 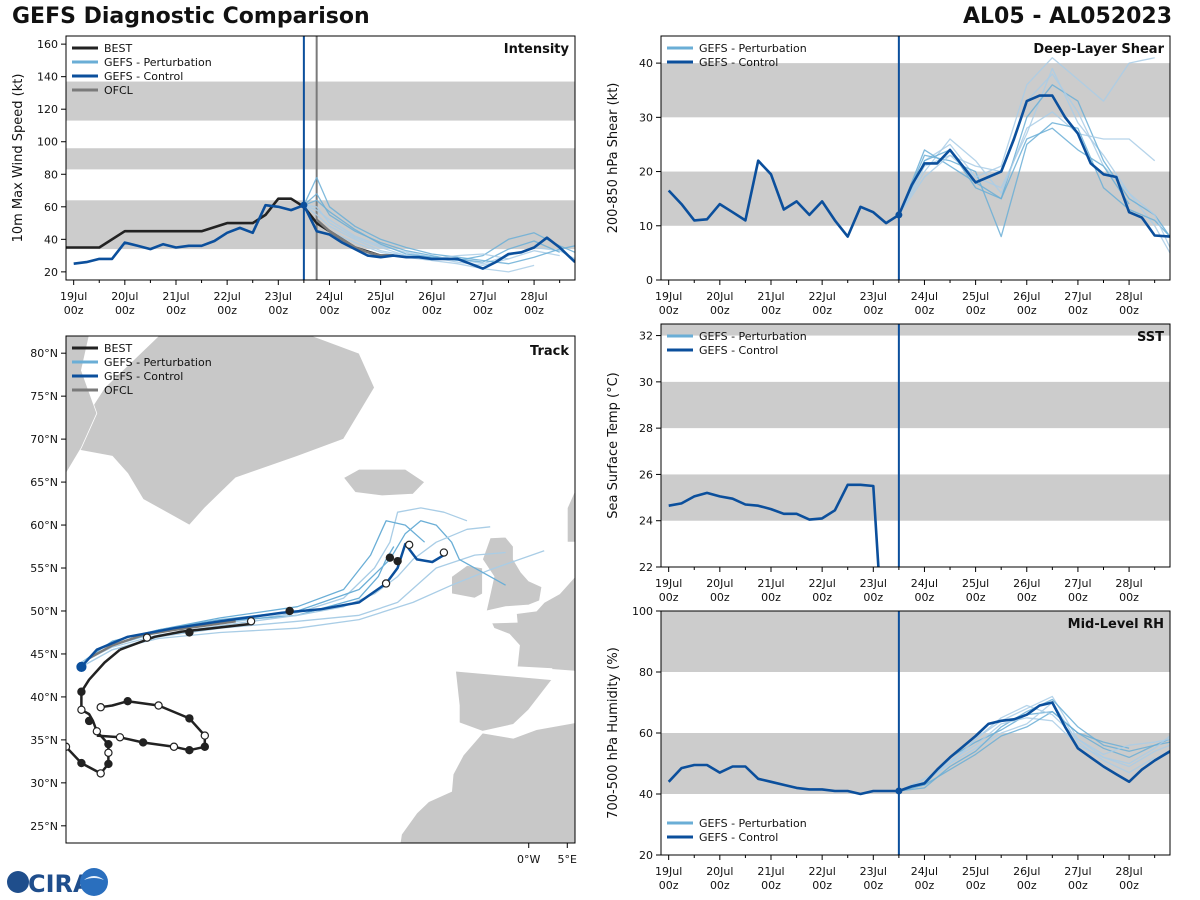 What do you see at coordinates (549, 351) in the screenshot?
I see `track-title: Track` at bounding box center [549, 351].